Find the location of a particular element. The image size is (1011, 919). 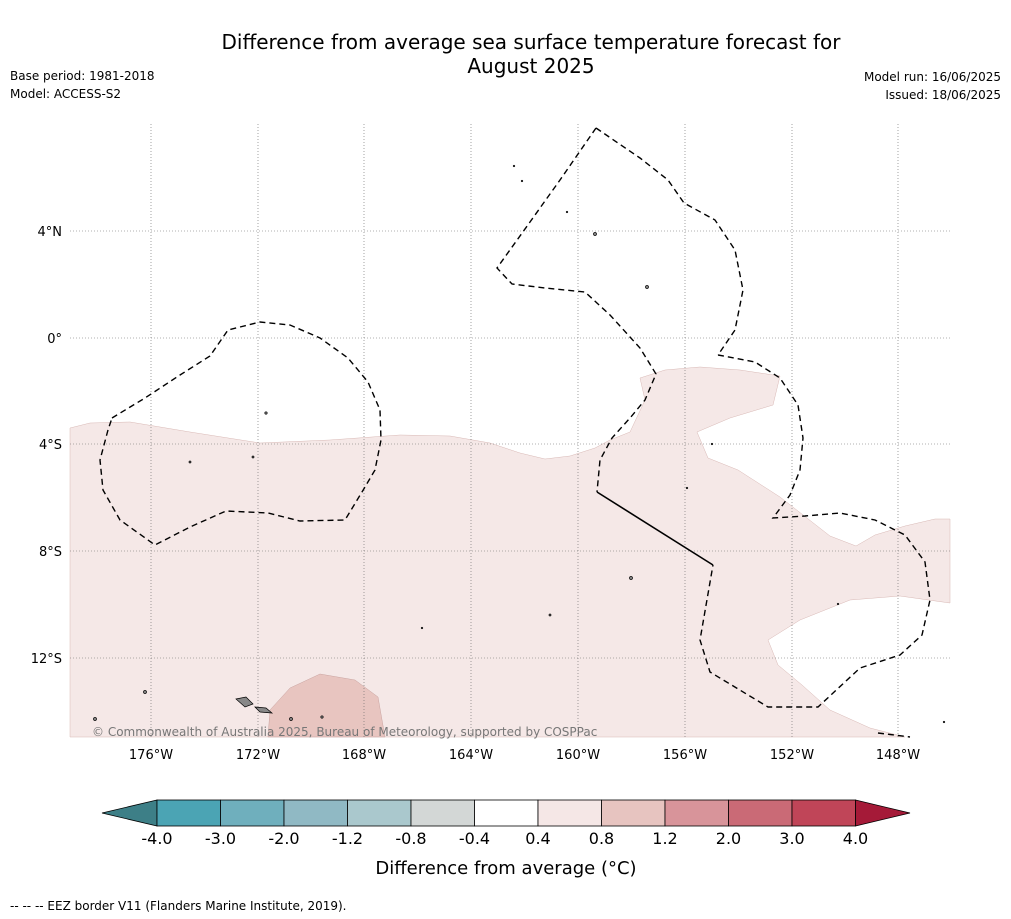

colorbar-tick-label: -4.0 is located at coordinates (156, 838).